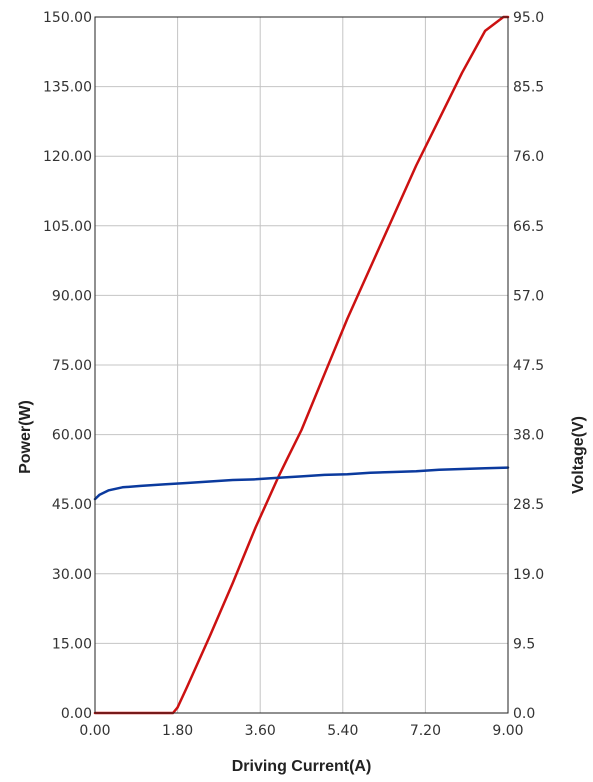 The width and height of the screenshot is (593, 782). What do you see at coordinates (25, 437) in the screenshot?
I see `y-axis-title: Power(W)` at bounding box center [25, 437].